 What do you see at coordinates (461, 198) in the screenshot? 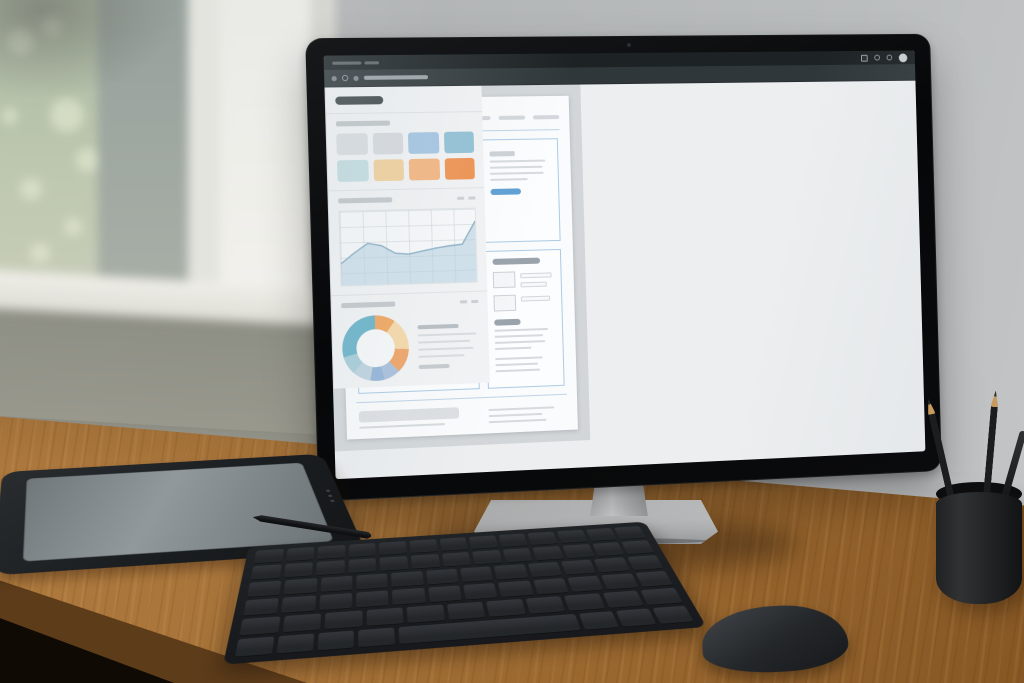
I see `chart-options-icon` at bounding box center [461, 198].